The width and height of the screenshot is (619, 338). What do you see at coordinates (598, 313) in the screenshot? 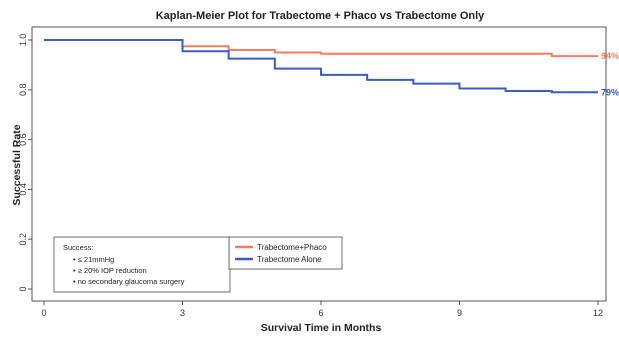
I see `x-tick-label: 12` at bounding box center [598, 313].